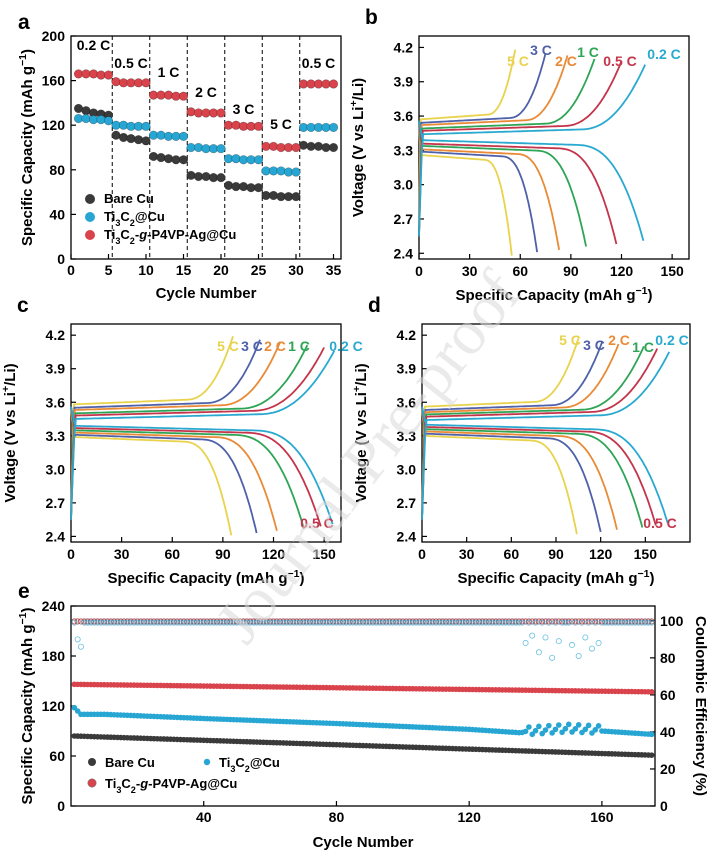 The image size is (725, 867). What do you see at coordinates (232, 769) in the screenshot?
I see `label-part: 3` at bounding box center [232, 769].